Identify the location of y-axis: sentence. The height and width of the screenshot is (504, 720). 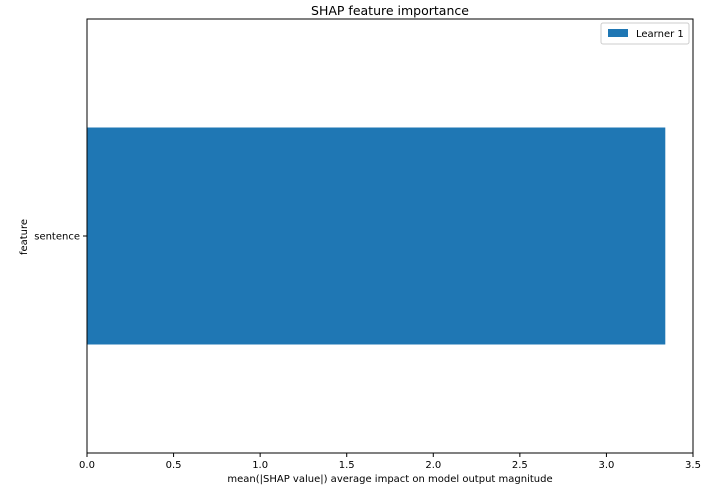
(60, 237).